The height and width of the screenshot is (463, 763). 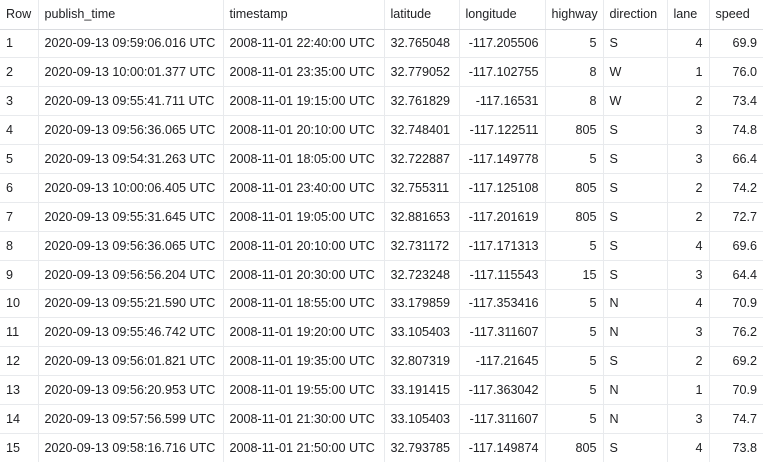 What do you see at coordinates (736, 419) in the screenshot?
I see `speed-cell: 74.7` at bounding box center [736, 419].